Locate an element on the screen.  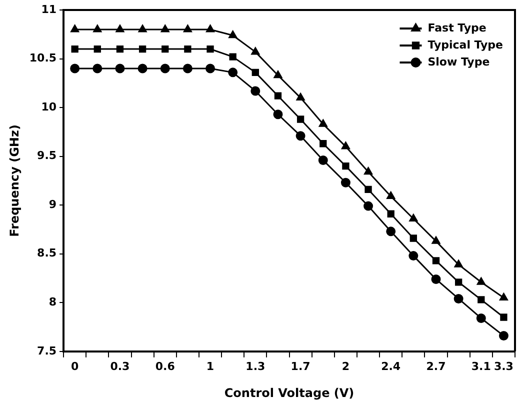
x-tick-label: 0 is located at coordinates (75, 366).